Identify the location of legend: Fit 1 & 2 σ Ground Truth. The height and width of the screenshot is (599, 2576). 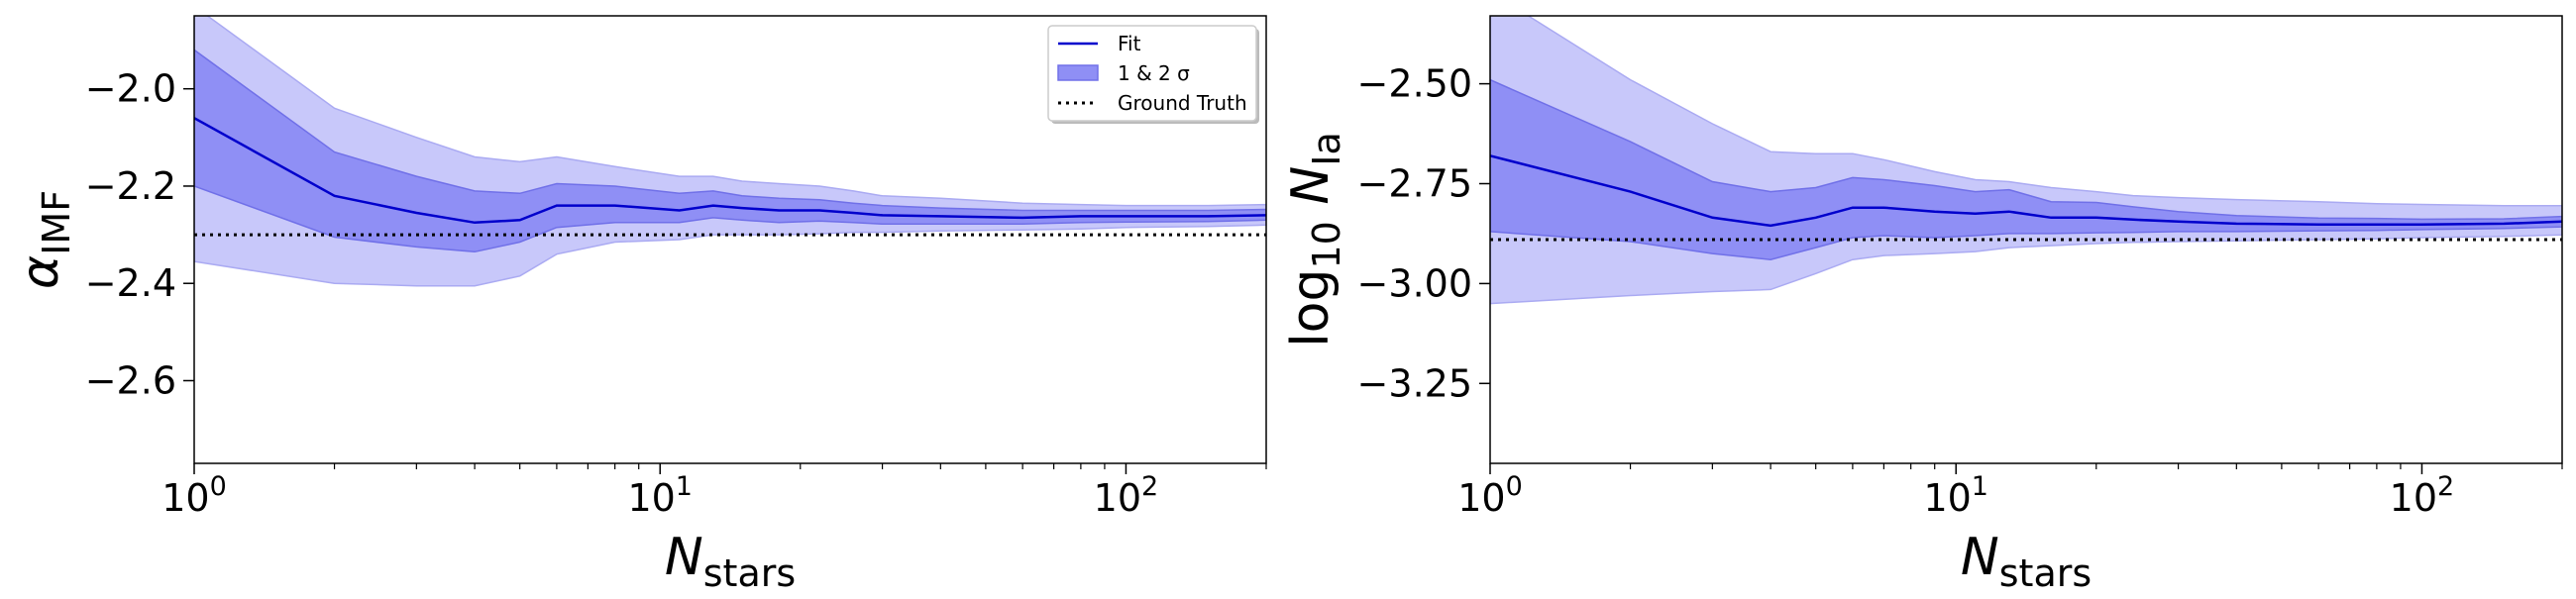
(1153, 75).